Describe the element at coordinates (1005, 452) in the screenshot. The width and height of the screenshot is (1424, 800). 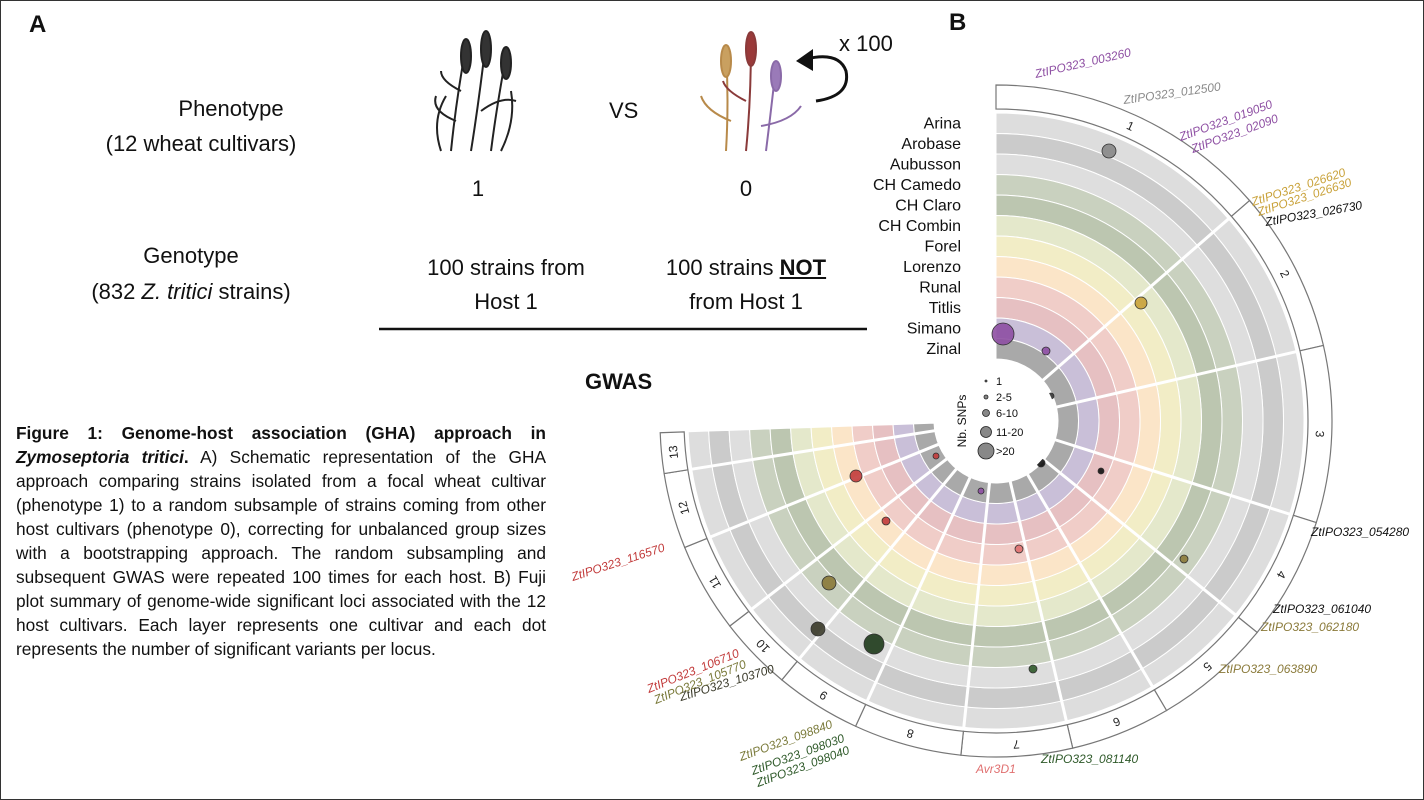
I see `legend-label: >20` at that location.